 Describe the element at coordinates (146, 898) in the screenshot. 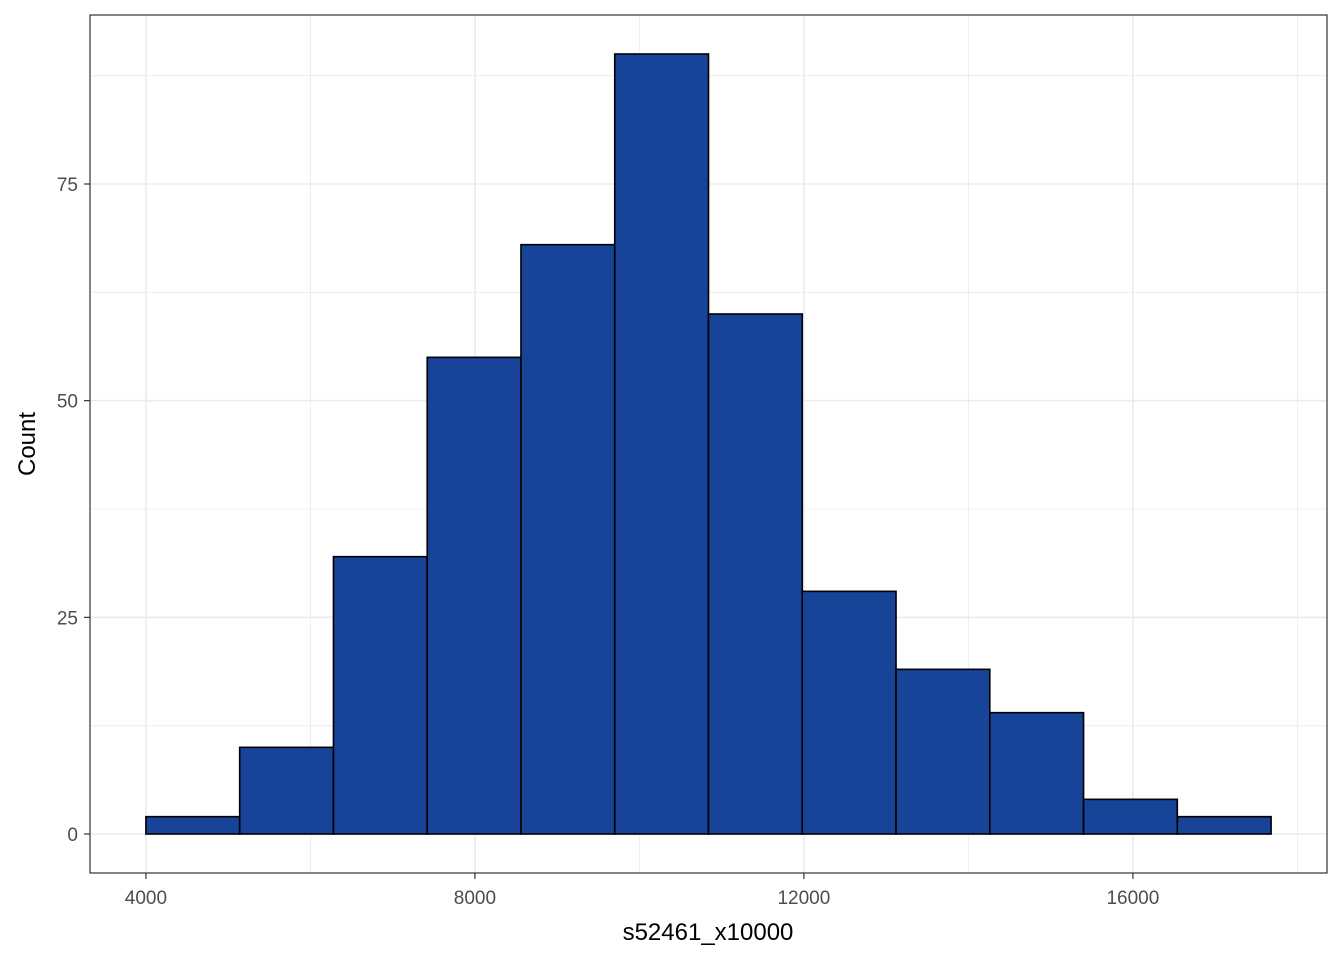

I see `x-tick-label: 4000` at that location.